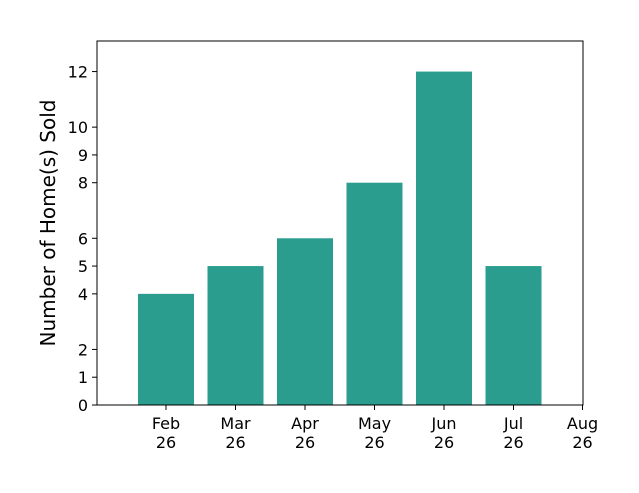  What do you see at coordinates (78, 127) in the screenshot?
I see `y-tick-label: 10` at bounding box center [78, 127].